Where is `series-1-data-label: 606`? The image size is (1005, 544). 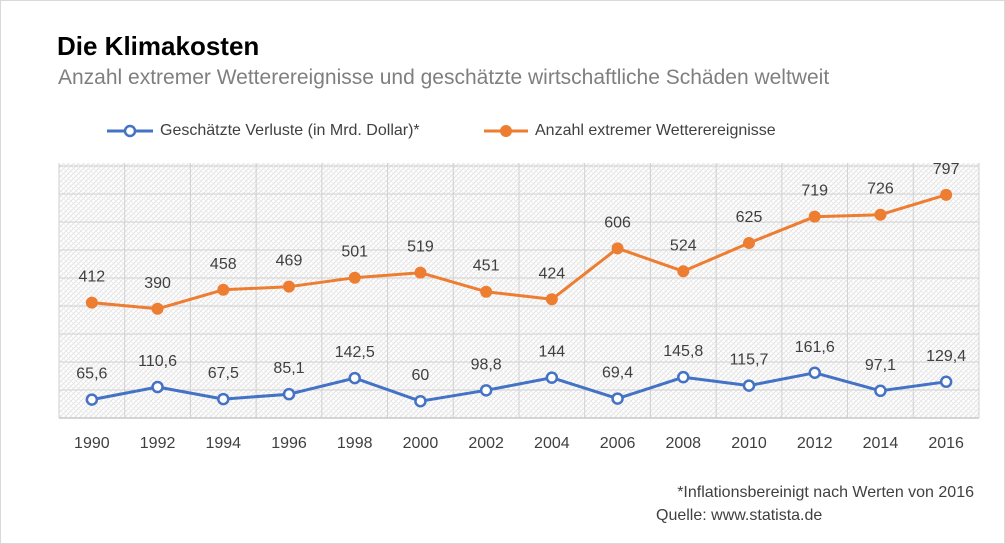 series-1-data-label: 606 is located at coordinates (617, 222).